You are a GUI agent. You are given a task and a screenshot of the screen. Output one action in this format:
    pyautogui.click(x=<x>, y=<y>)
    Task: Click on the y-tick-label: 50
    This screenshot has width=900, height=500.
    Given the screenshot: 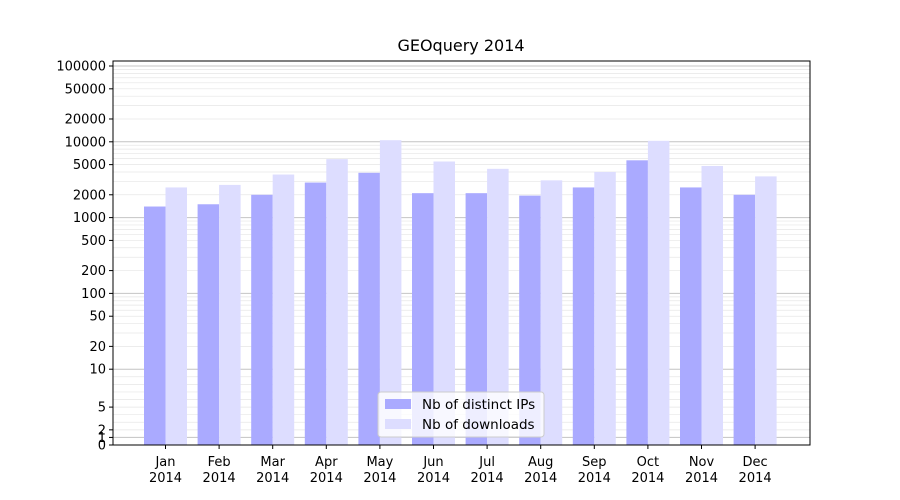 What is the action you would take?
    pyautogui.click(x=97, y=317)
    